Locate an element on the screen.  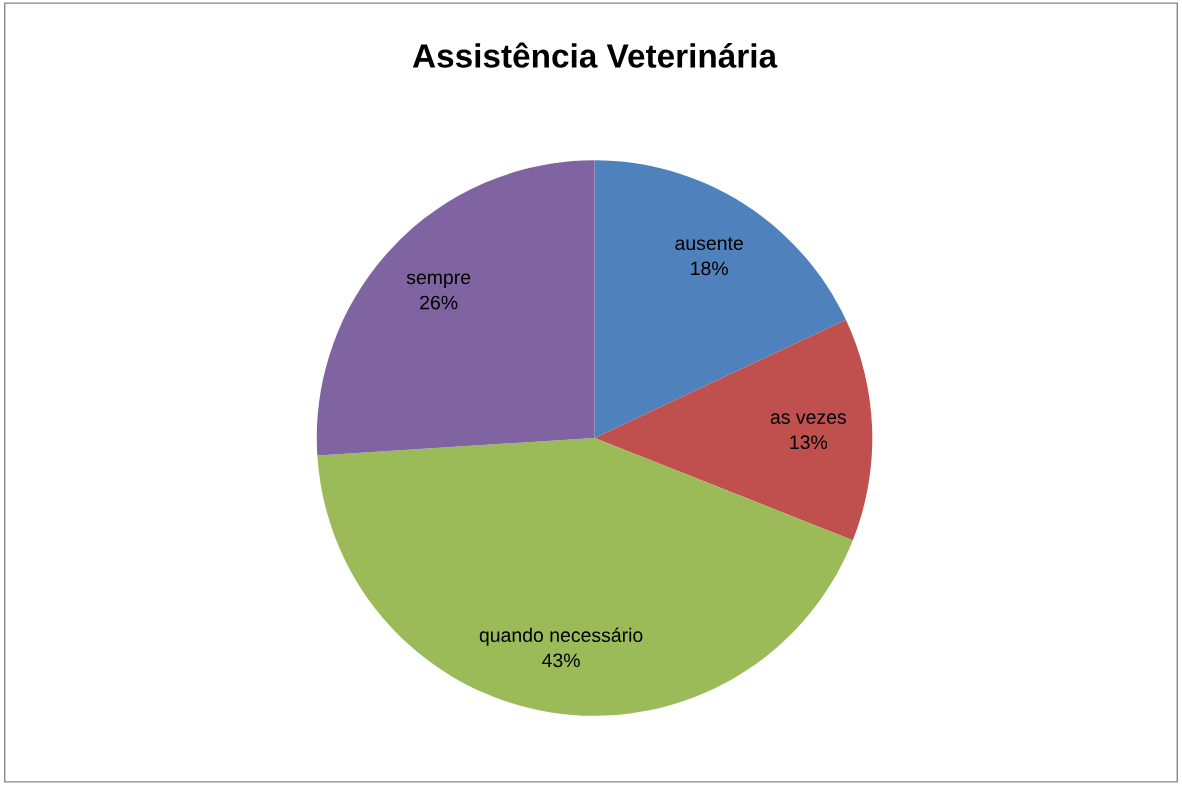
slice-label: quando necessário is located at coordinates (561, 636).